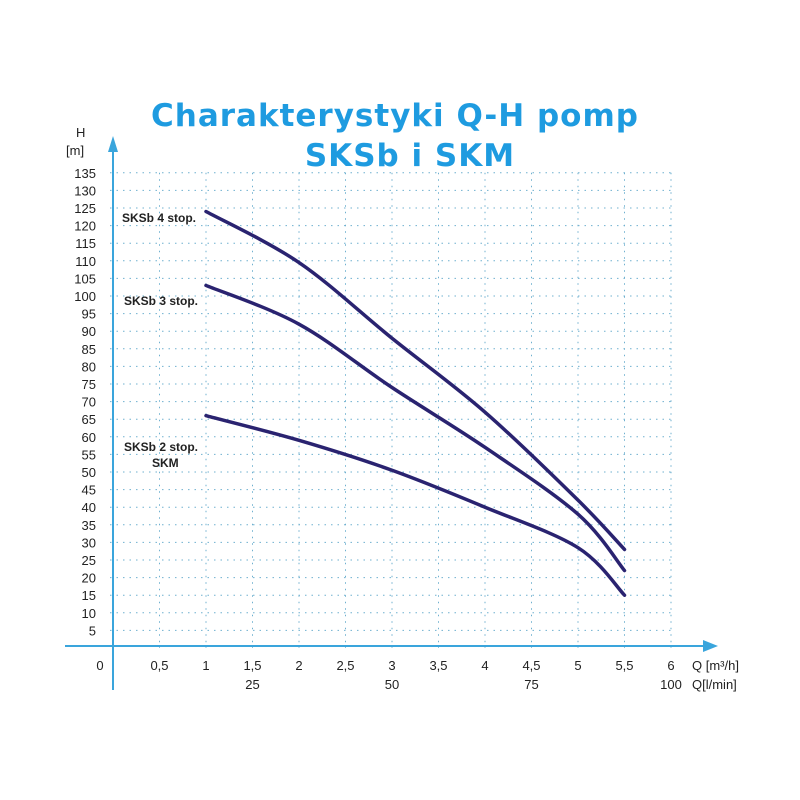 This screenshot has width=800, height=800. What do you see at coordinates (159, 665) in the screenshot?
I see `x-tick-label: 0,5` at bounding box center [159, 665].